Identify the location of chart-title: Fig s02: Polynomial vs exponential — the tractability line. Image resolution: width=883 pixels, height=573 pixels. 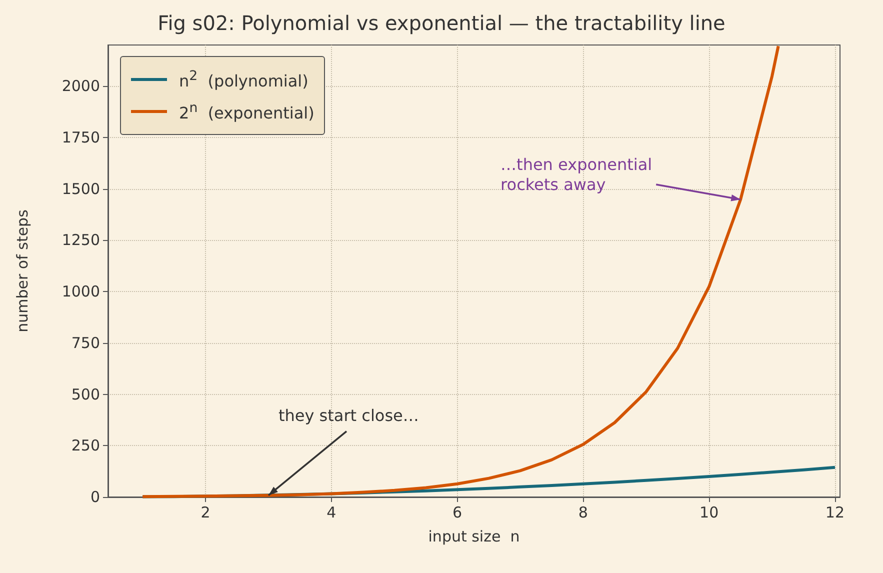
(442, 23).